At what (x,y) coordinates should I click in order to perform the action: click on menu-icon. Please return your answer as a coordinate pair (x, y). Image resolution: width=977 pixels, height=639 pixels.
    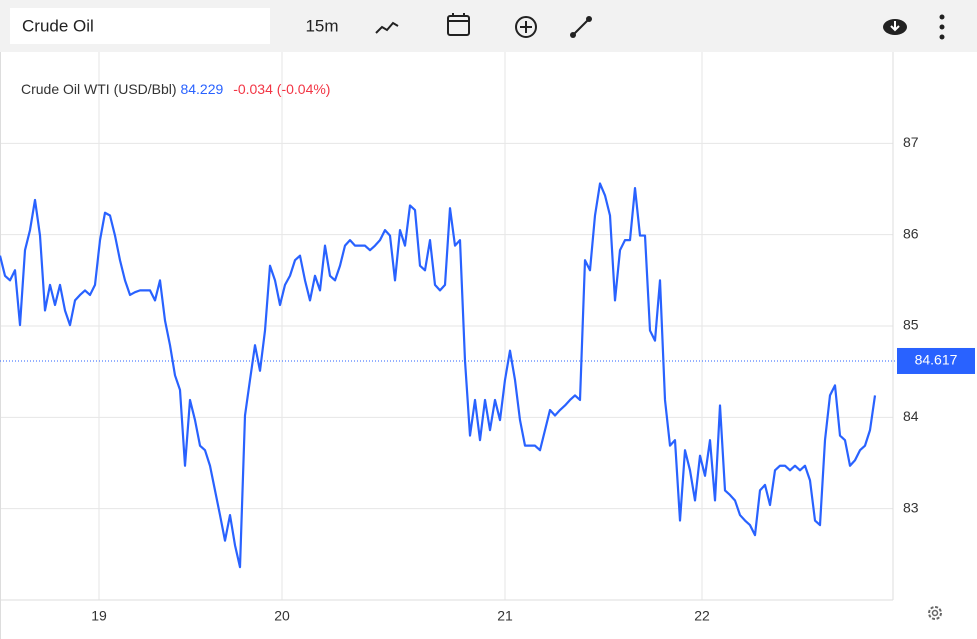
    Looking at the image, I should click on (942, 27).